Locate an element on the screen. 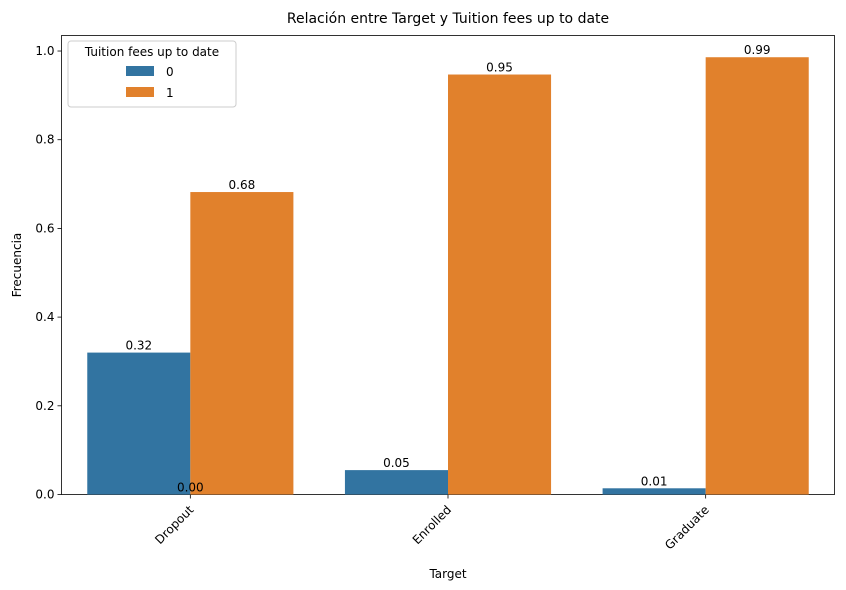 The height and width of the screenshot is (590, 846). y-axis: 0.0 0.2 0.4 0.6 0.8 1.0 is located at coordinates (48, 273).